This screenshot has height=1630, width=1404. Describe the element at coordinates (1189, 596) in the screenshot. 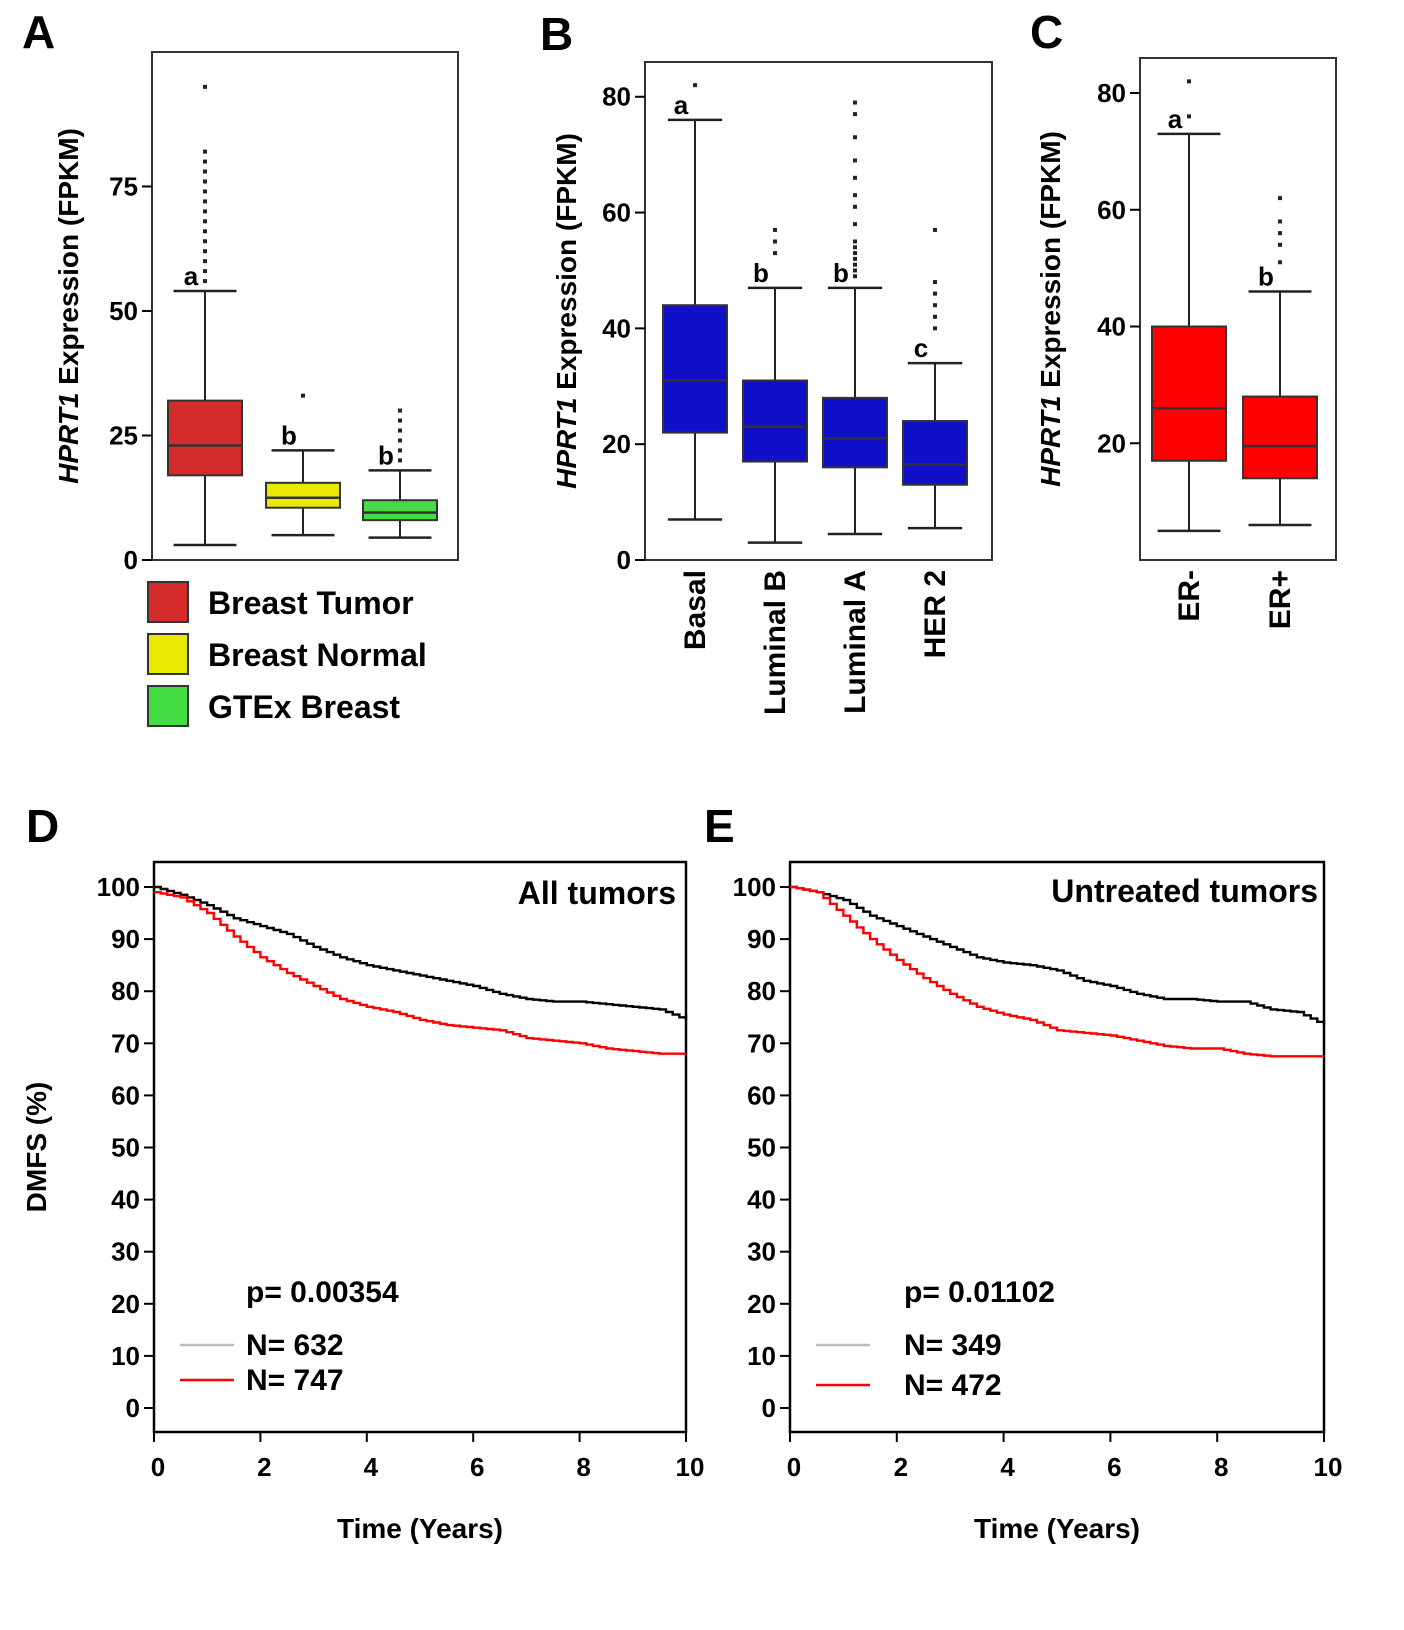

I see `category-label: ER-` at that location.